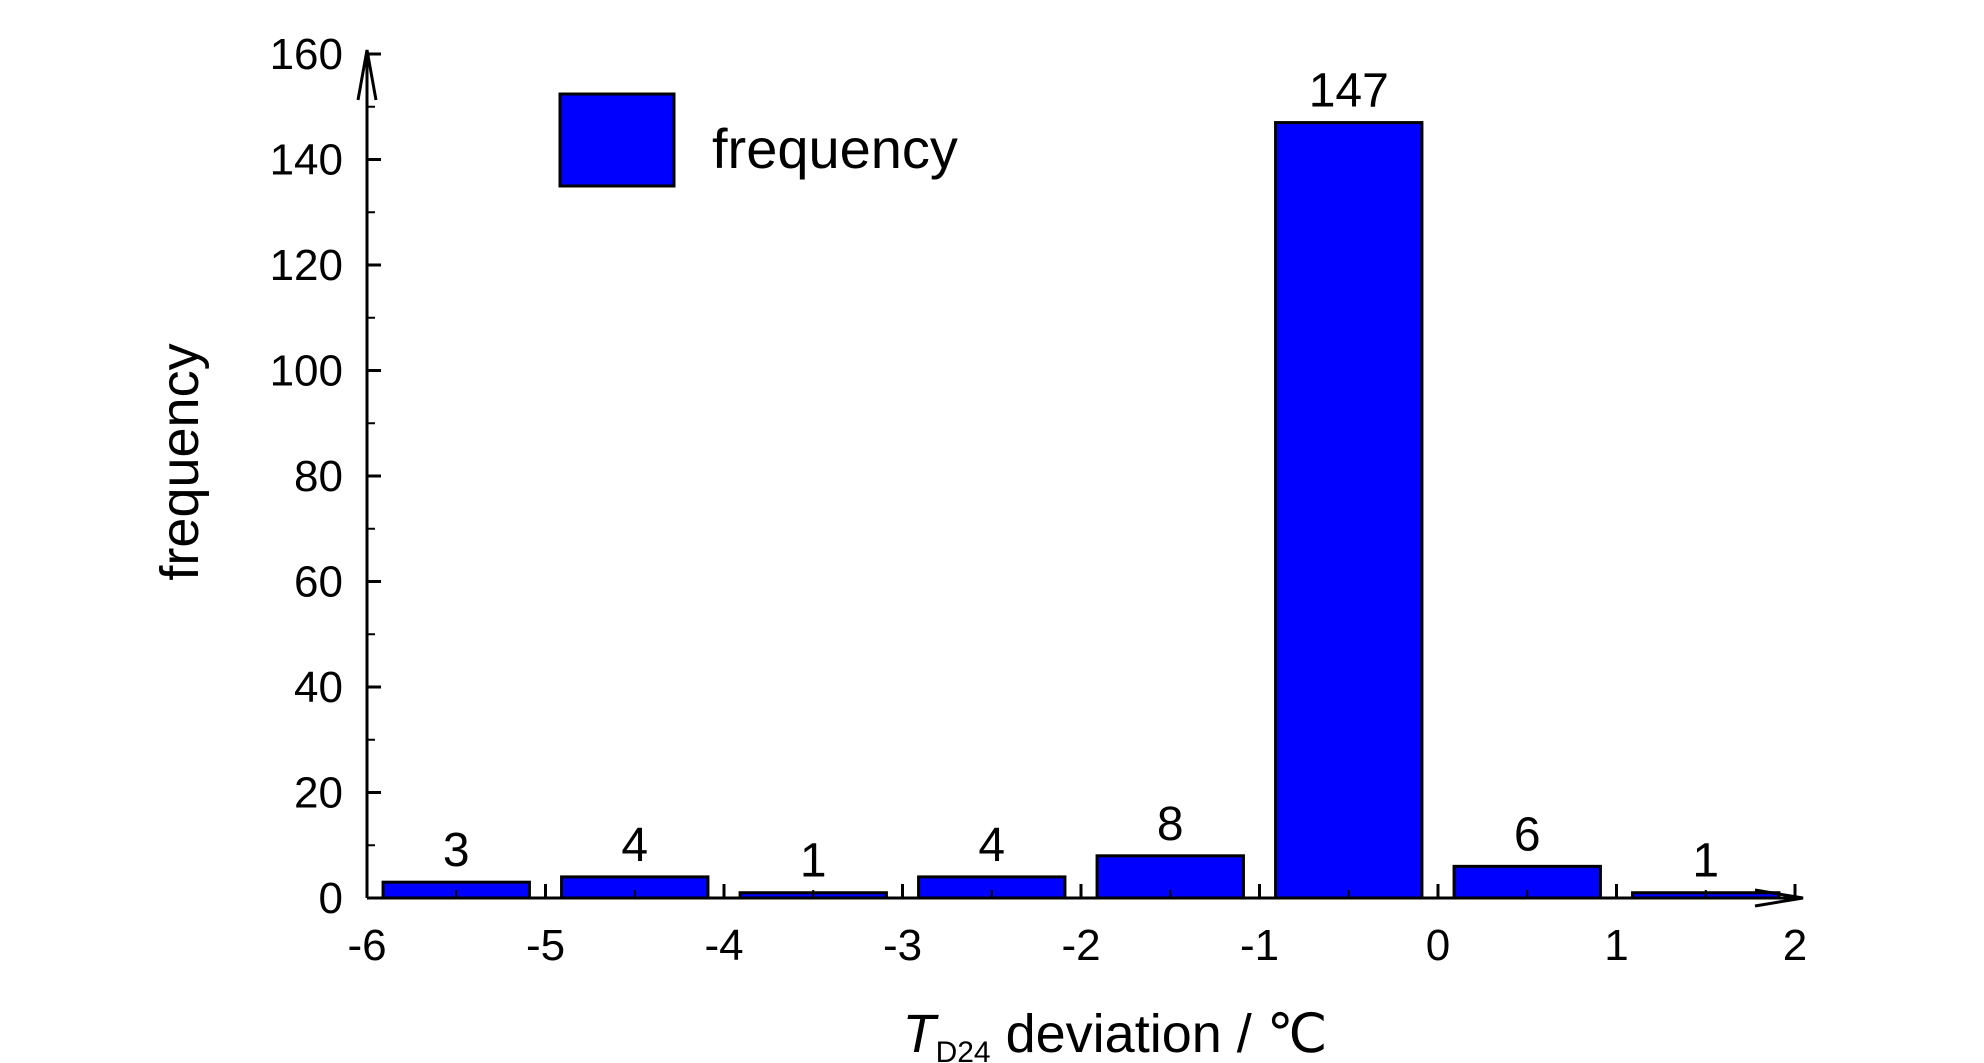 The image size is (1984, 1063). Describe the element at coordinates (1170, 824) in the screenshot. I see `data-label-4: 8` at that location.